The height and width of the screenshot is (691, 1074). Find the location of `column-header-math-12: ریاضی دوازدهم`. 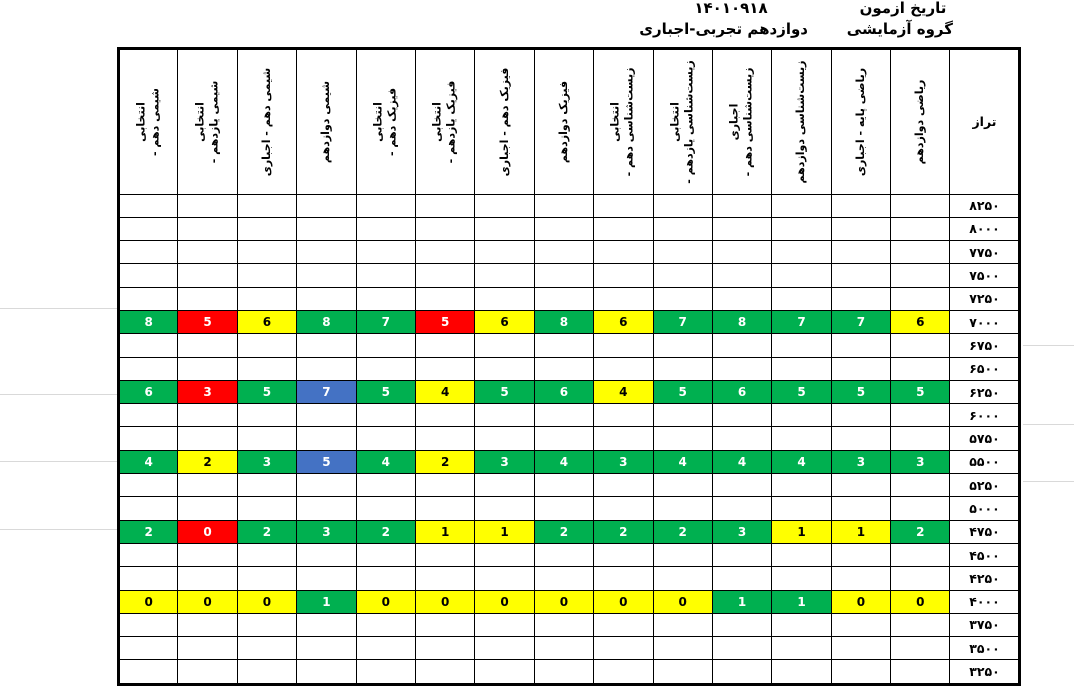

column-header-math-12: ریاضی دوازدهم is located at coordinates (920, 121).